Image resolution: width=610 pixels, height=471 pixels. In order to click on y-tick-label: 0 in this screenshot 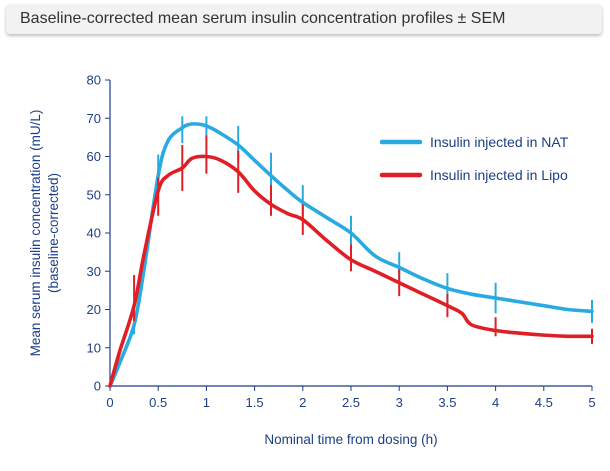, I will do `click(97, 386)`.